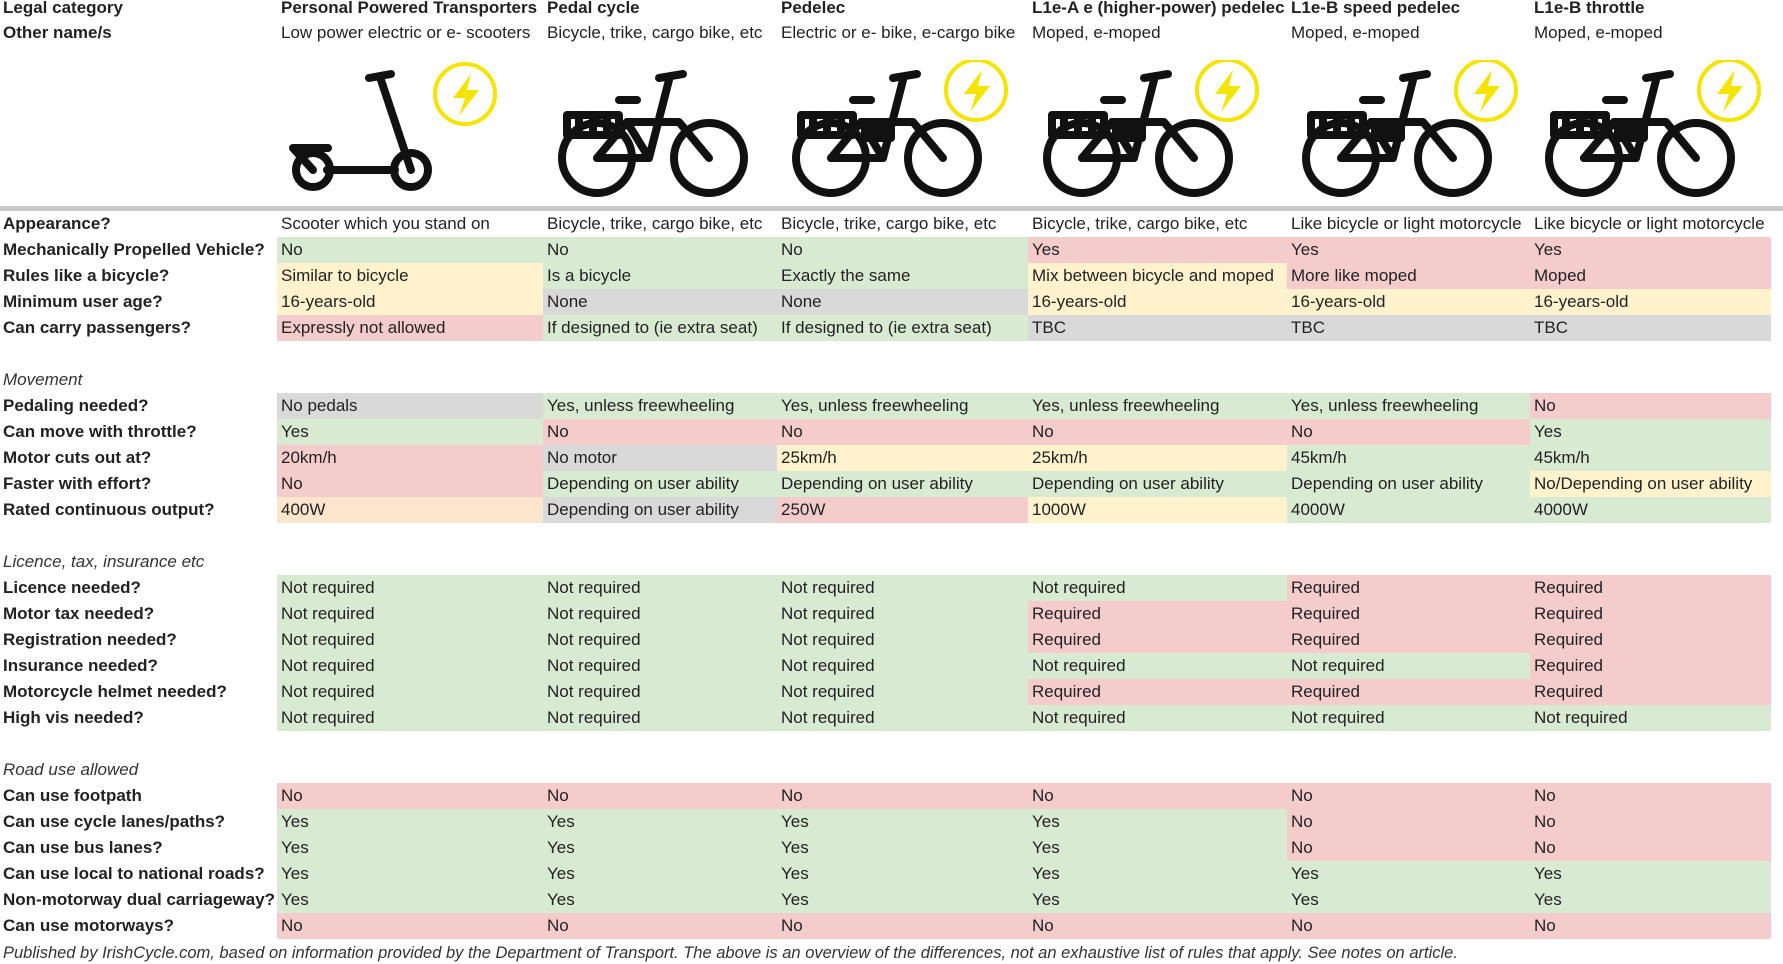 The width and height of the screenshot is (1783, 964). I want to click on table-cell: 400W, so click(410, 510).